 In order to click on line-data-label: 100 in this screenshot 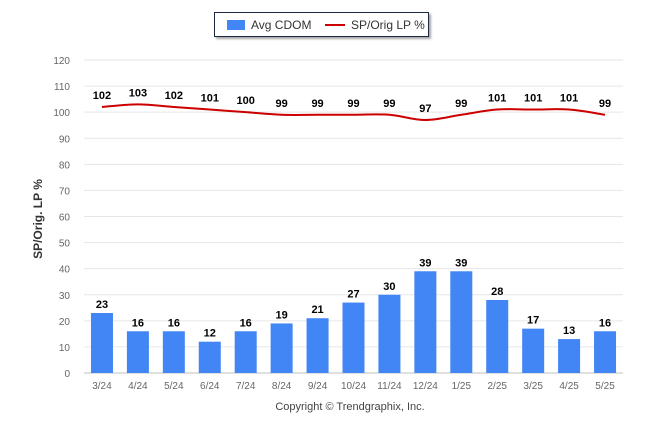, I will do `click(246, 101)`.